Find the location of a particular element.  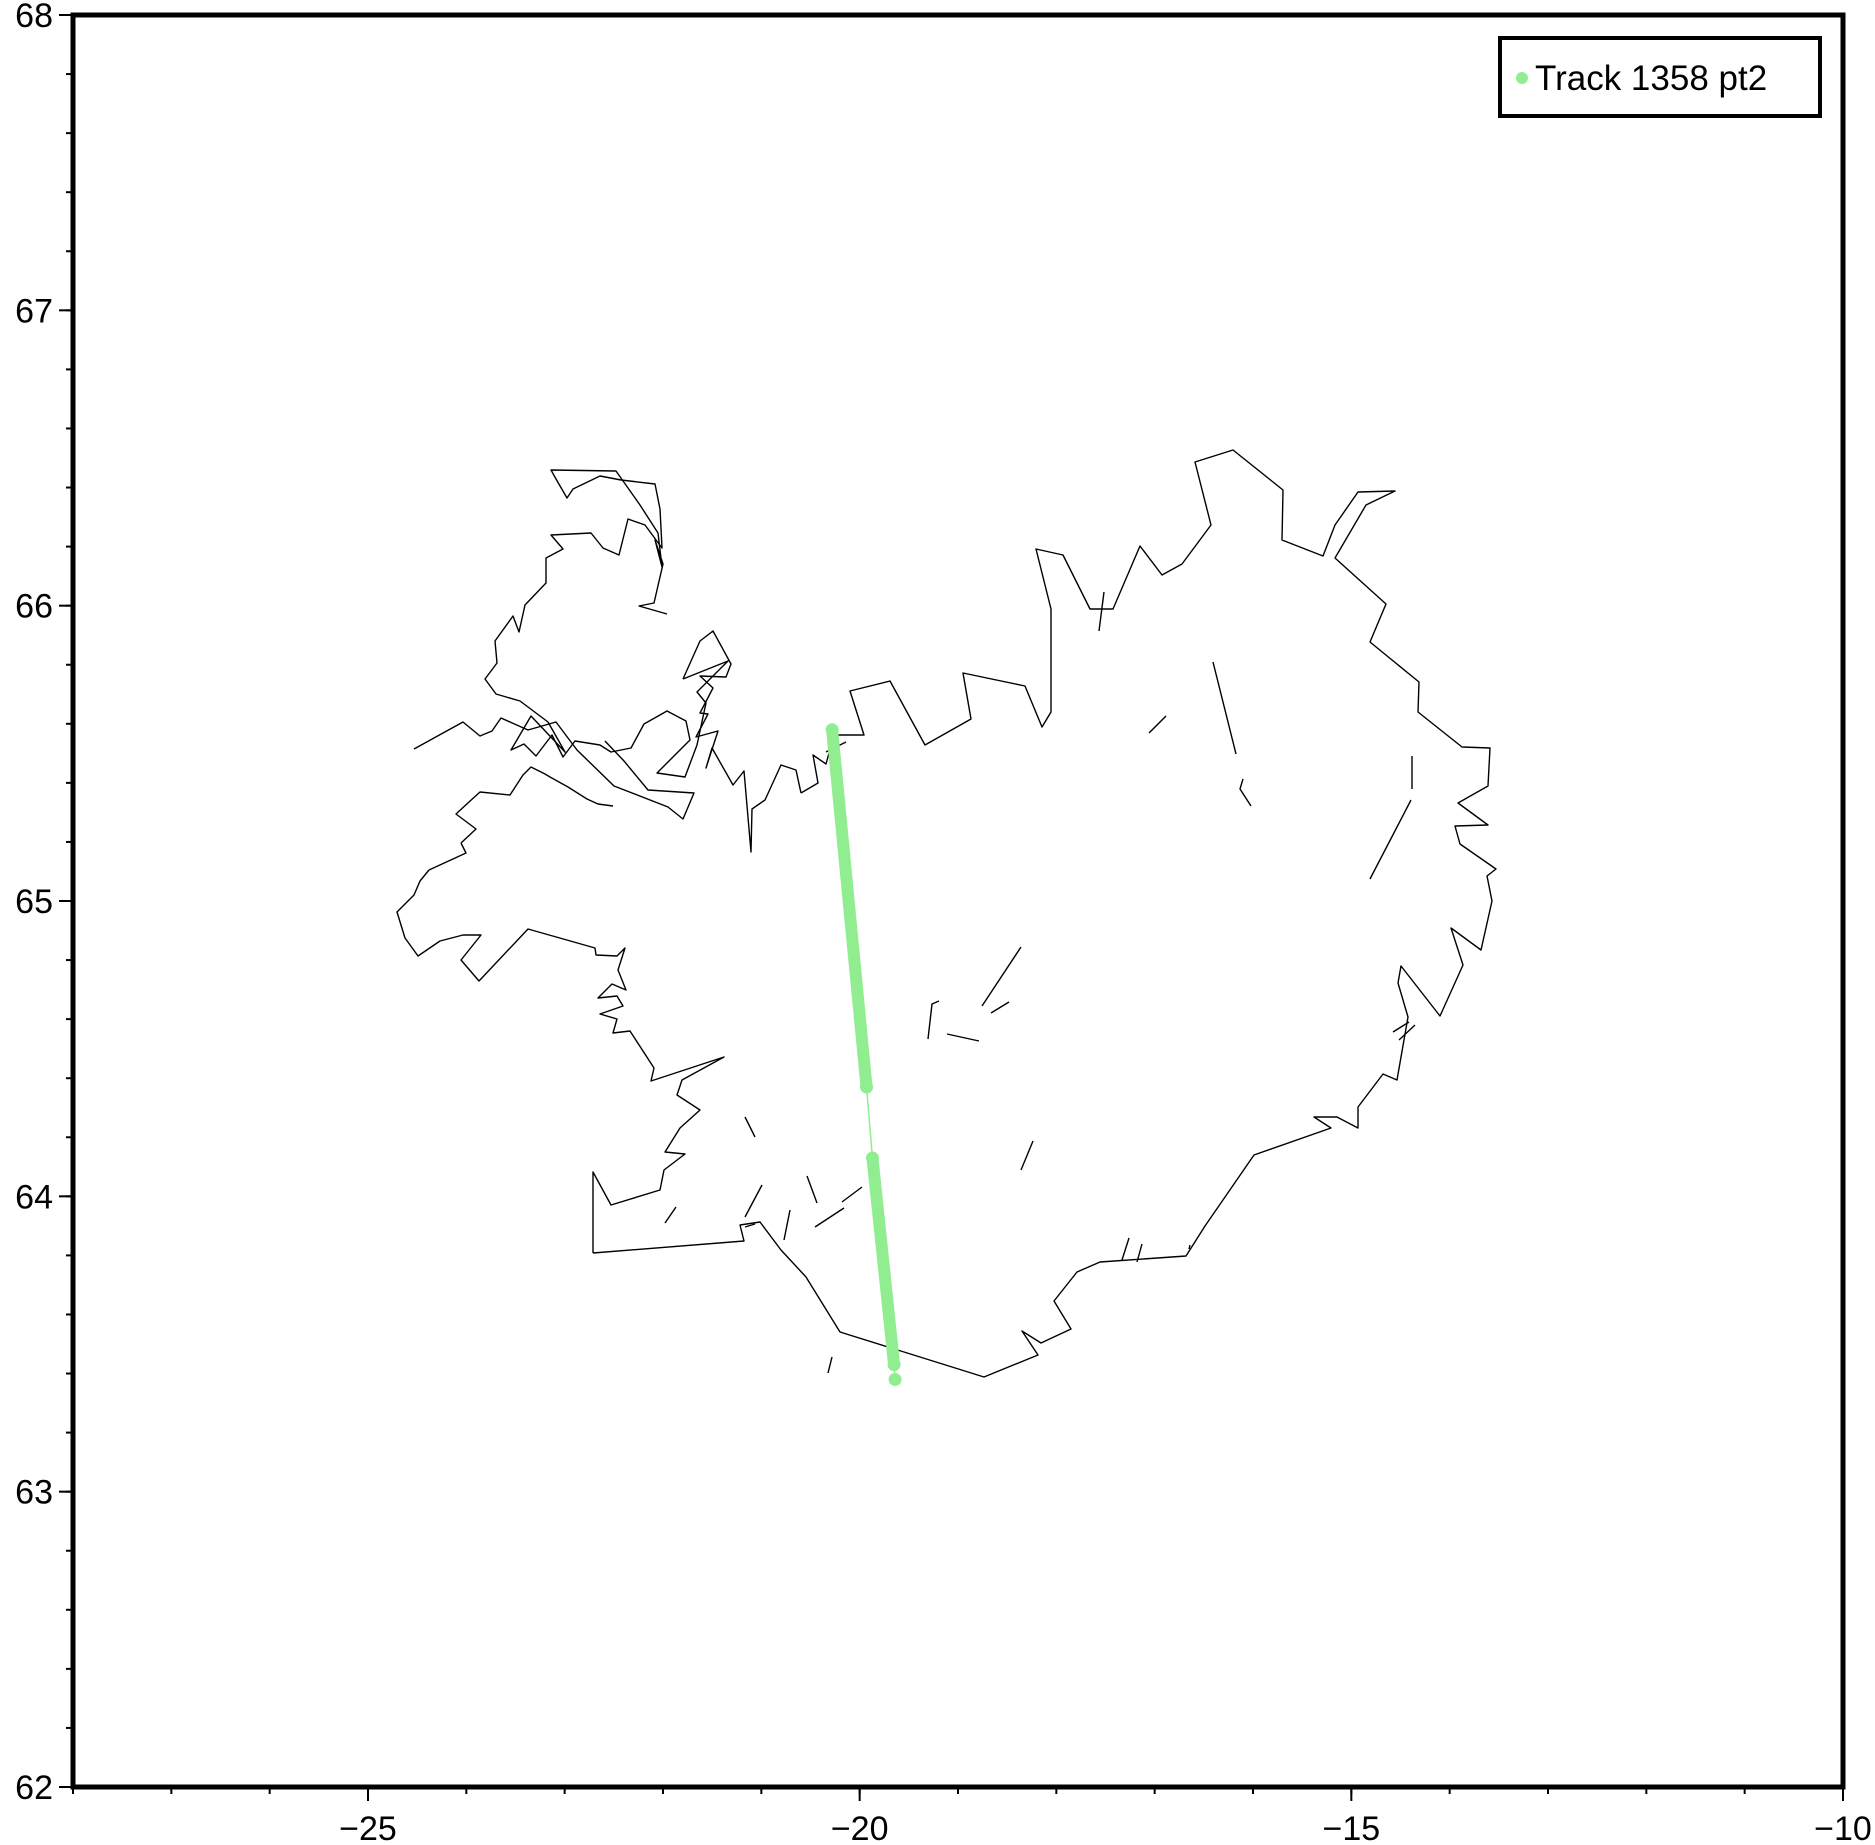

legend: Track 1358 pt2 is located at coordinates (1660, 77).